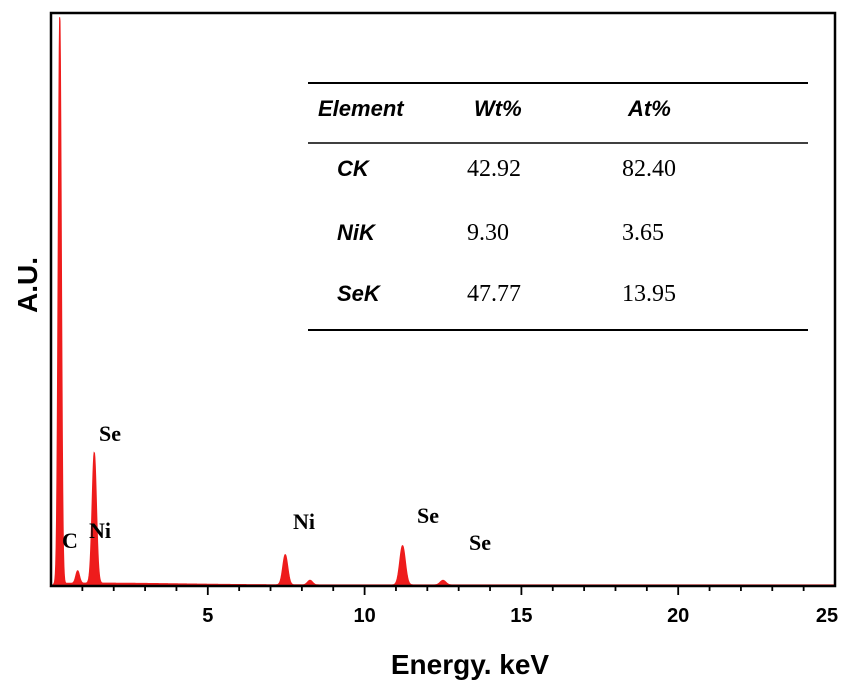 This screenshot has height=688, width=853. I want to click on table-row-wt: 42.92, so click(494, 169).